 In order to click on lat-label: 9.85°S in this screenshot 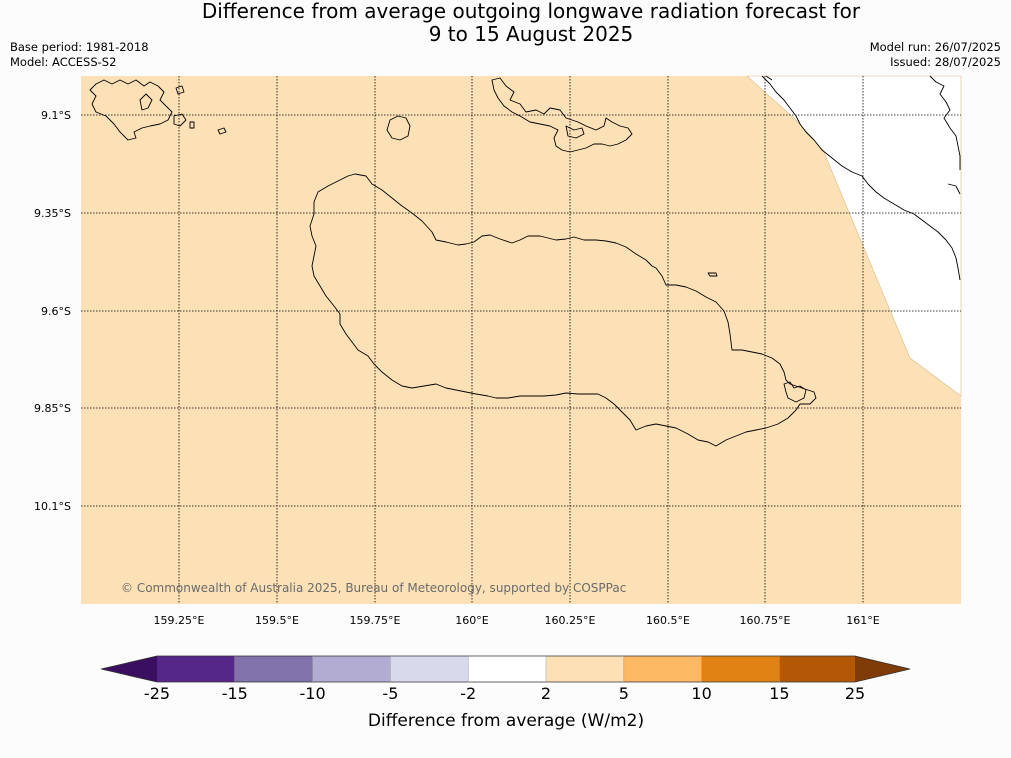, I will do `click(52, 408)`.